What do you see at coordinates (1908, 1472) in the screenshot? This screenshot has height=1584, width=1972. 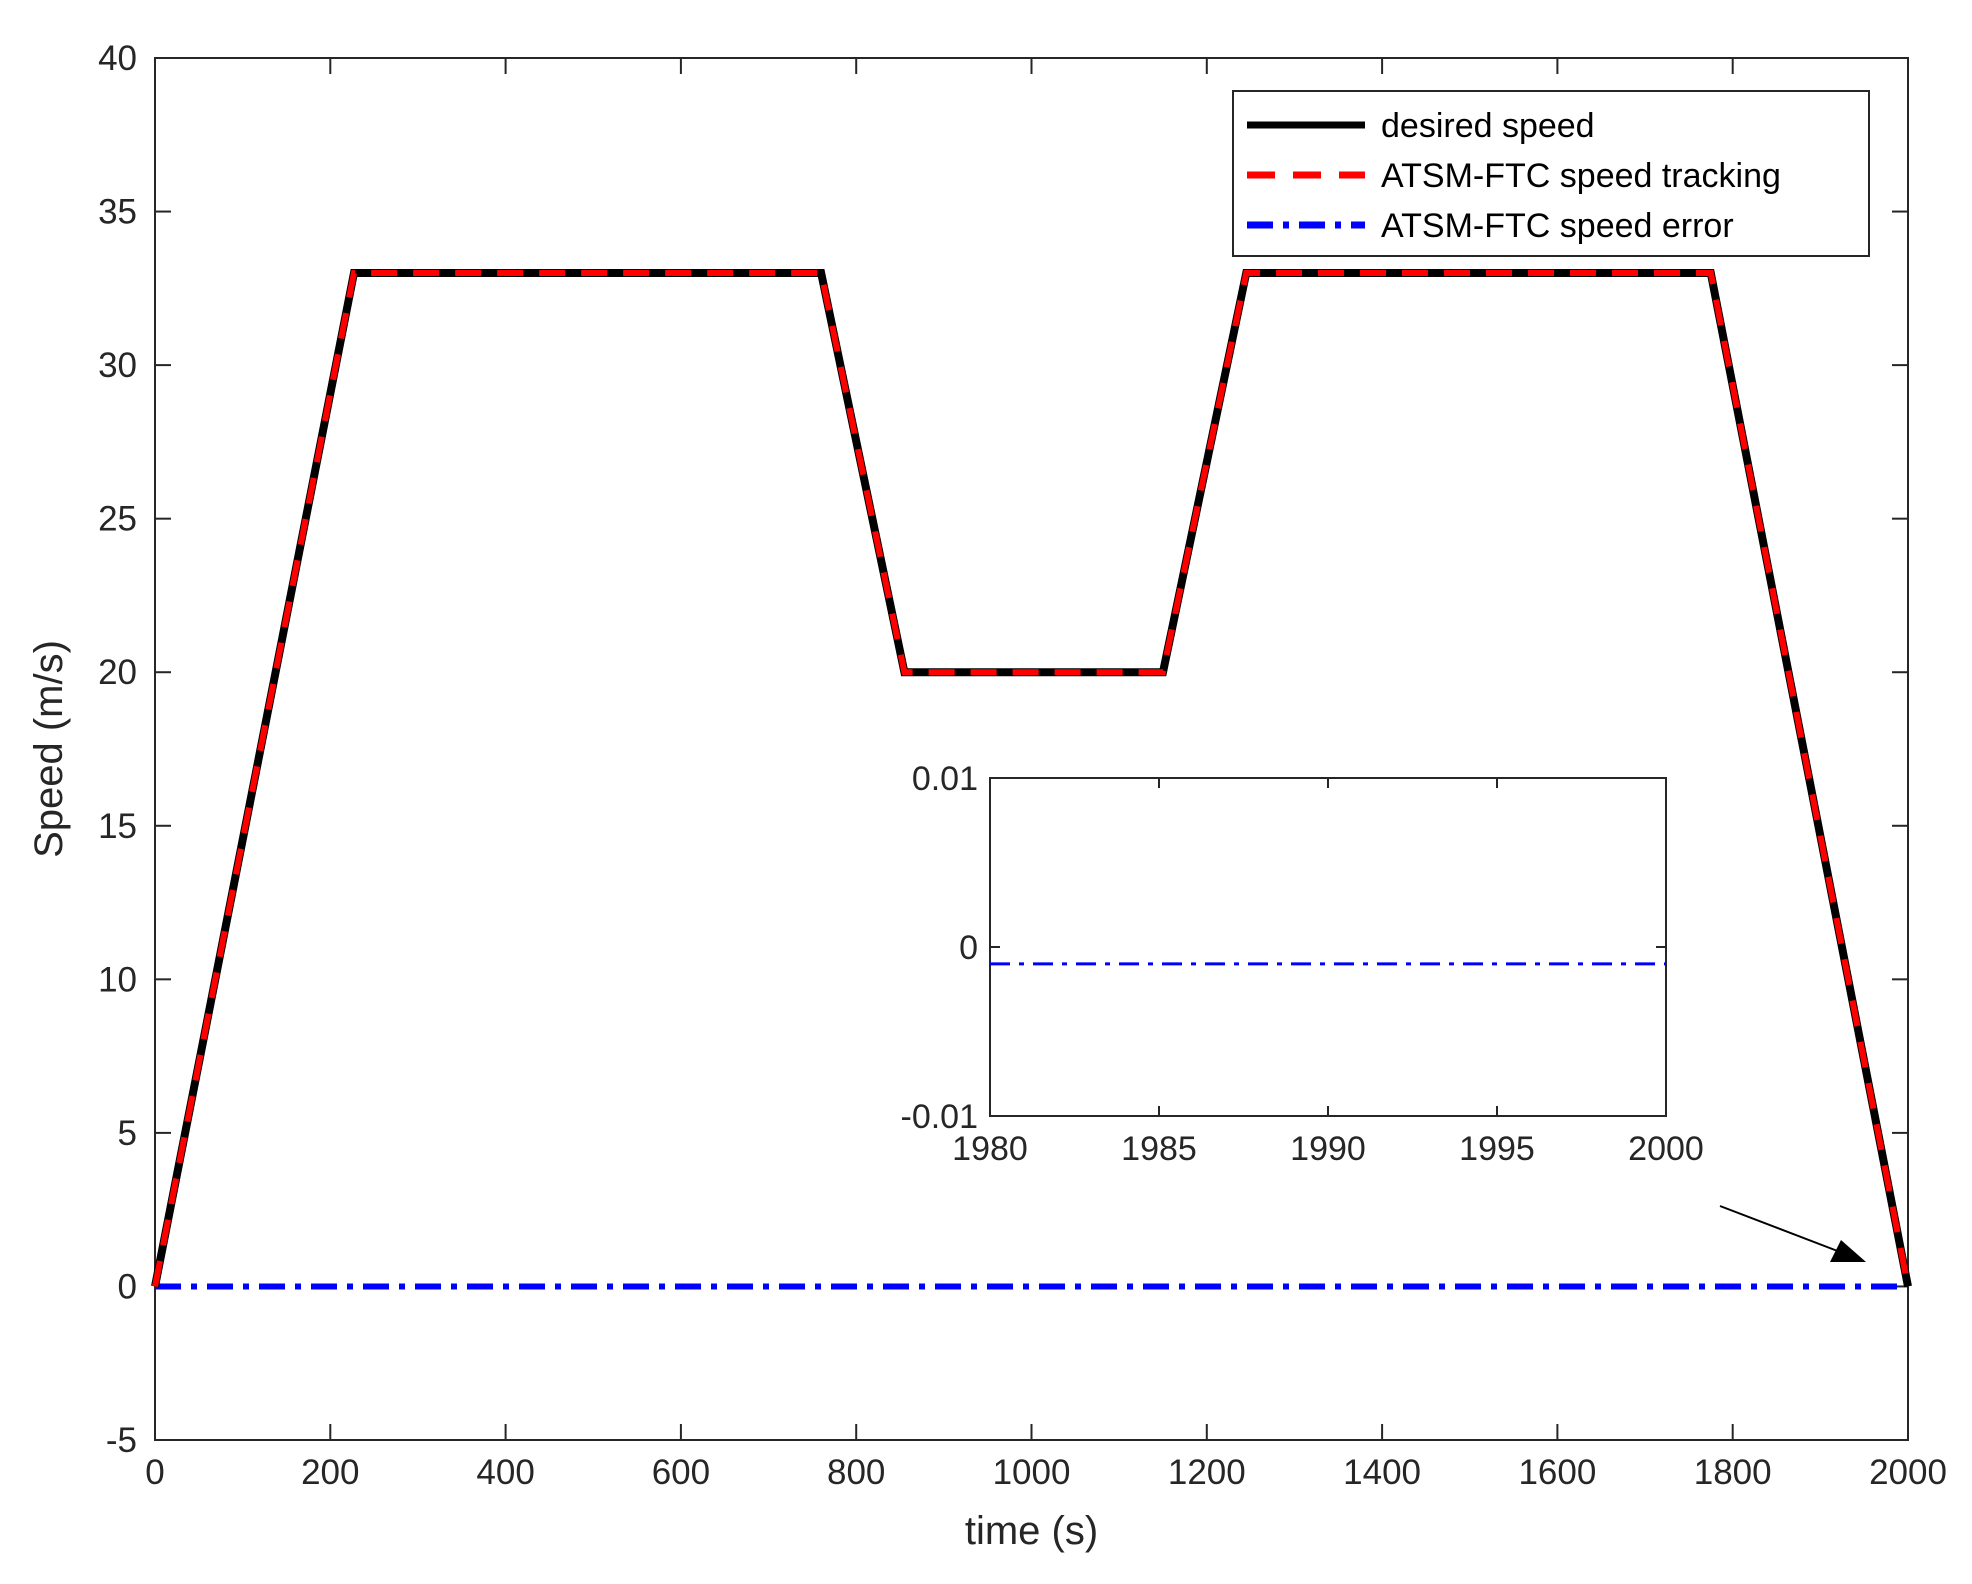 I see `x-tick-label: 2000` at bounding box center [1908, 1472].